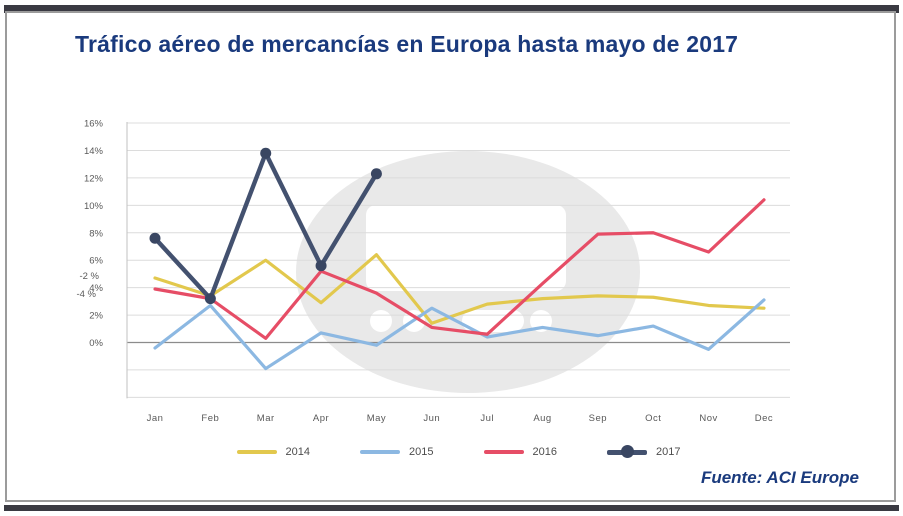 This screenshot has height=516, width=903. What do you see at coordinates (94, 206) in the screenshot?
I see `y-tick-label: 10%` at bounding box center [94, 206].